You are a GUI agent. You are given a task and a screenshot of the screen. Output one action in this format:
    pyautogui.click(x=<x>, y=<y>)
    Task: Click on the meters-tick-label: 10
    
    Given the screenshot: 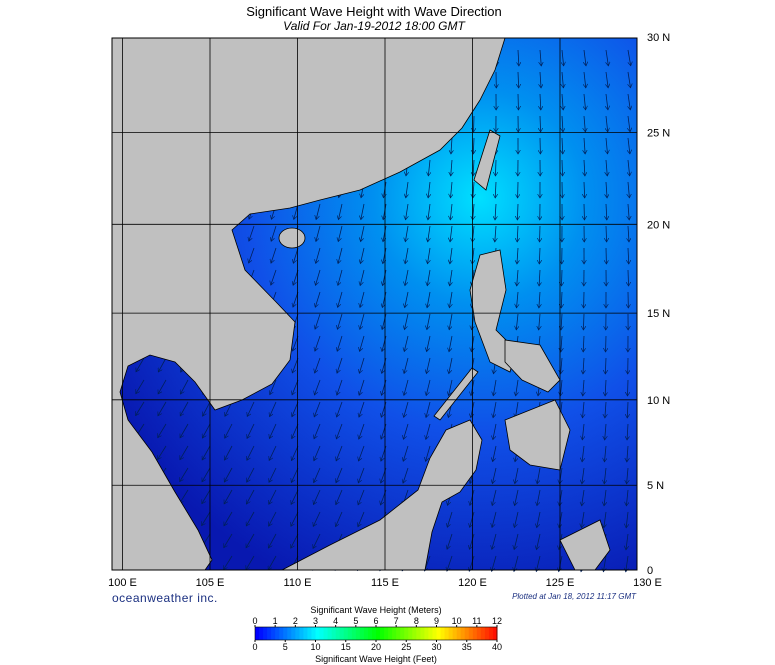 What is the action you would take?
    pyautogui.click(x=457, y=621)
    